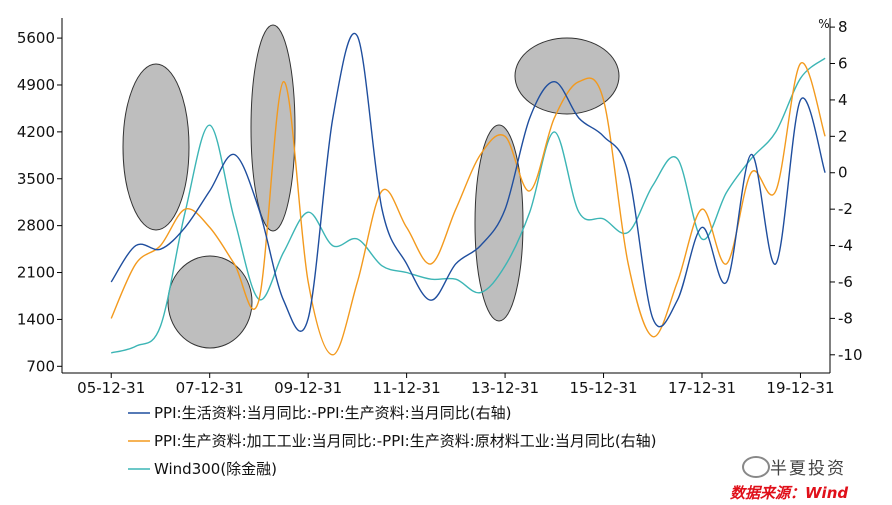 The height and width of the screenshot is (505, 892). Describe the element at coordinates (36, 273) in the screenshot. I see `left-tick-label: 2100` at that location.